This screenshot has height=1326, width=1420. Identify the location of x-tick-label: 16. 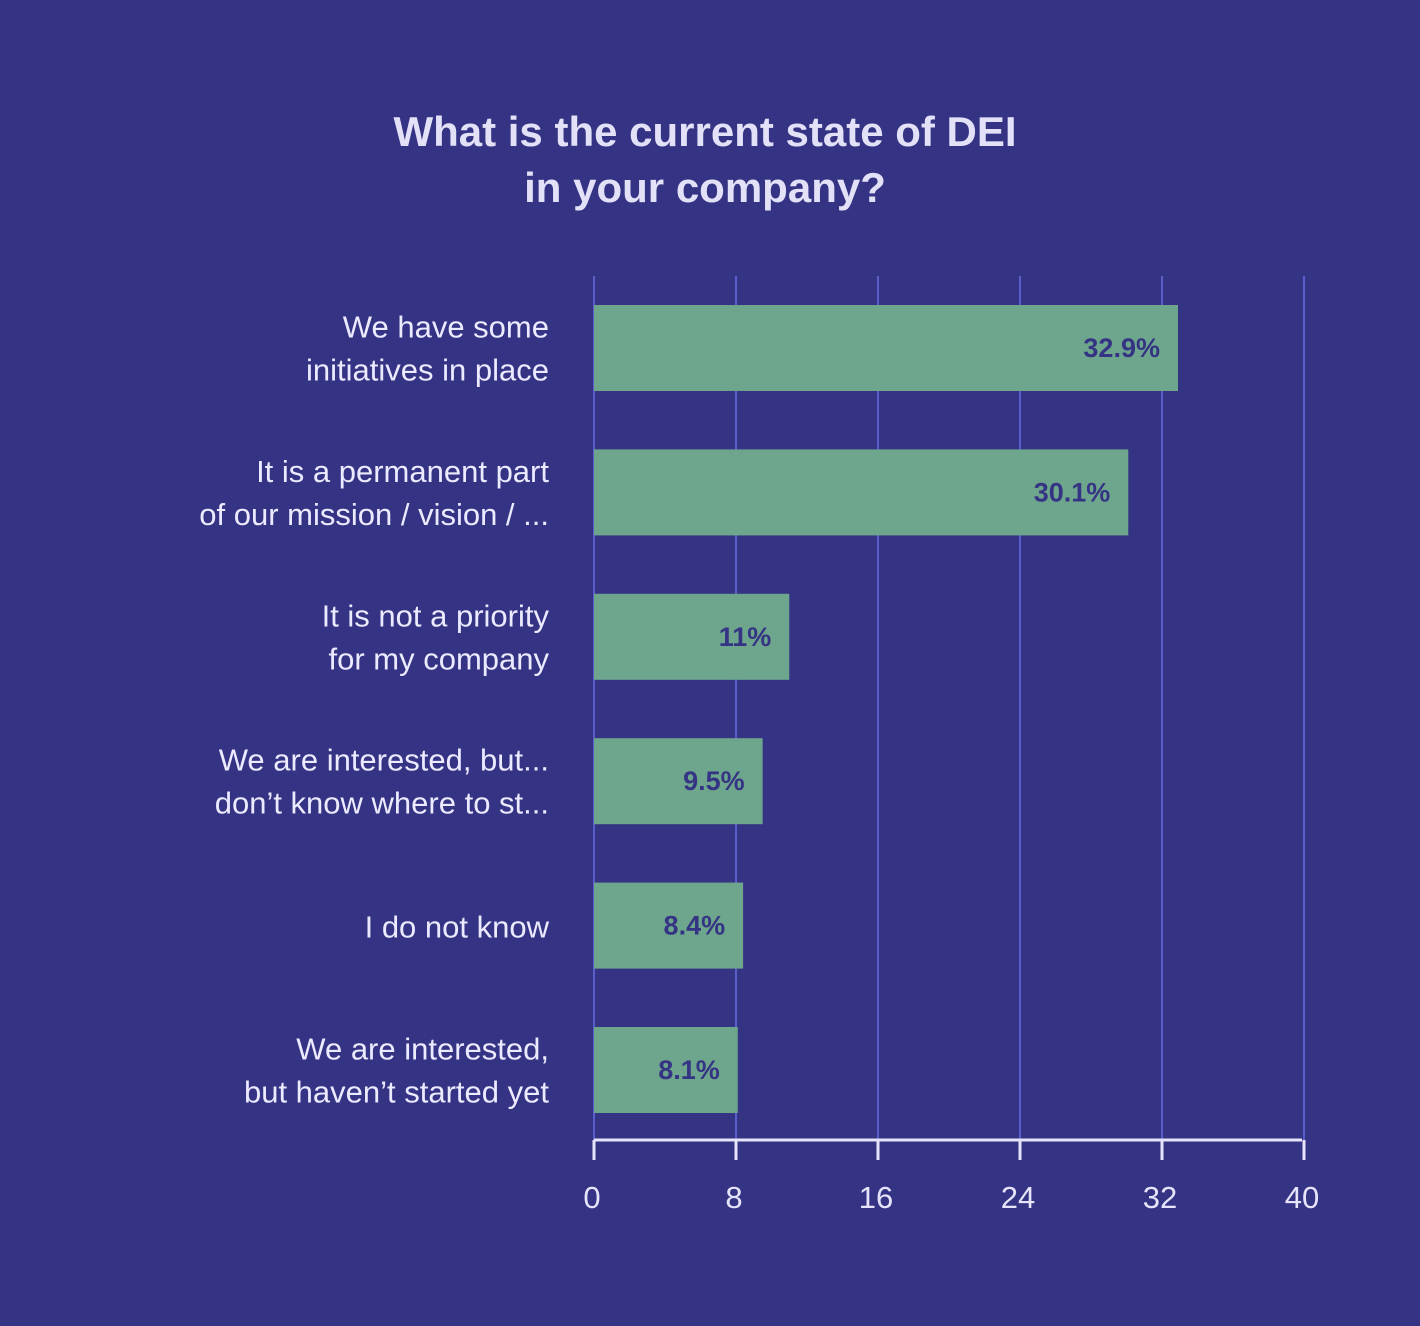
(876, 1197).